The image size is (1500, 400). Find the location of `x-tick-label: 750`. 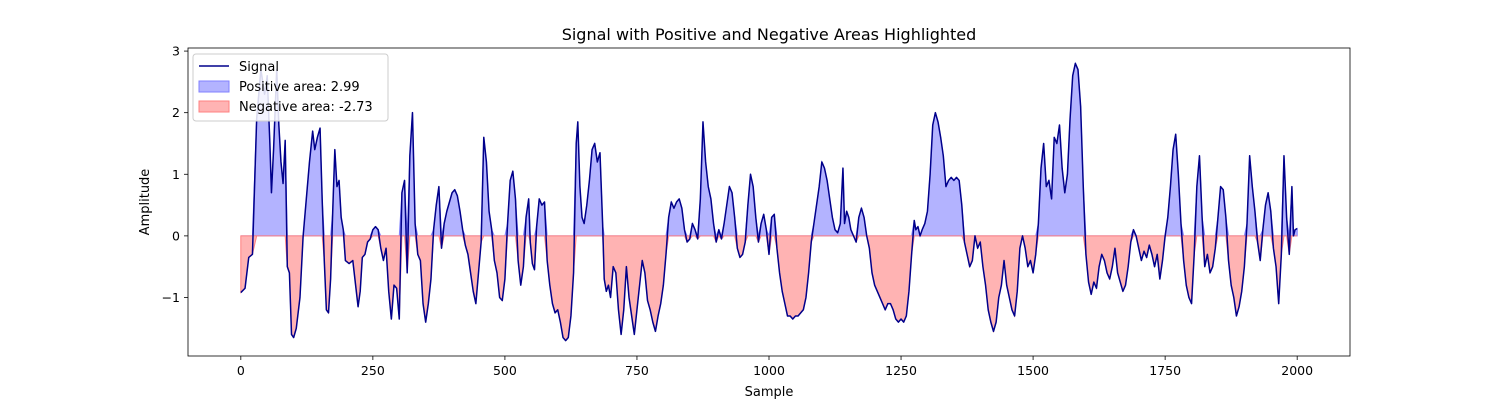

x-tick-label: 750 is located at coordinates (637, 370).